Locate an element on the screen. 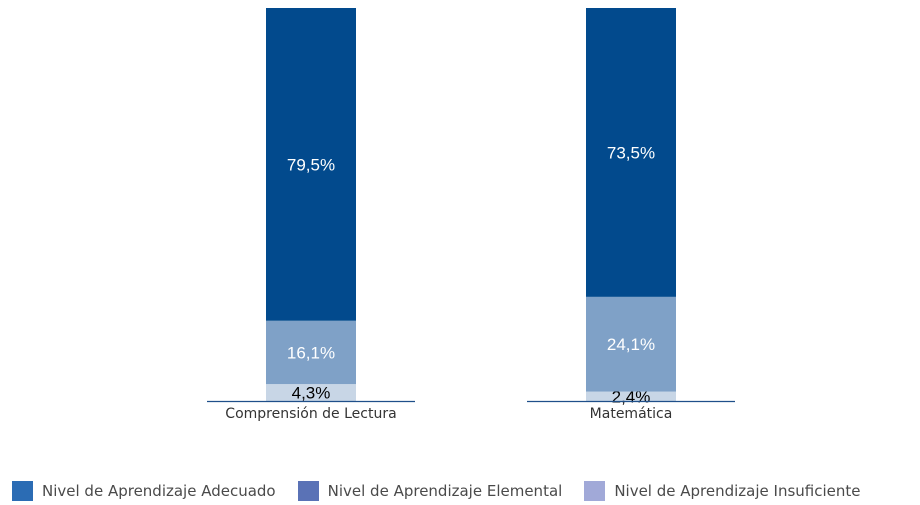  data-label-nivel-de-aprendizaje-adecuado-matematica: 73,5% is located at coordinates (631, 152).